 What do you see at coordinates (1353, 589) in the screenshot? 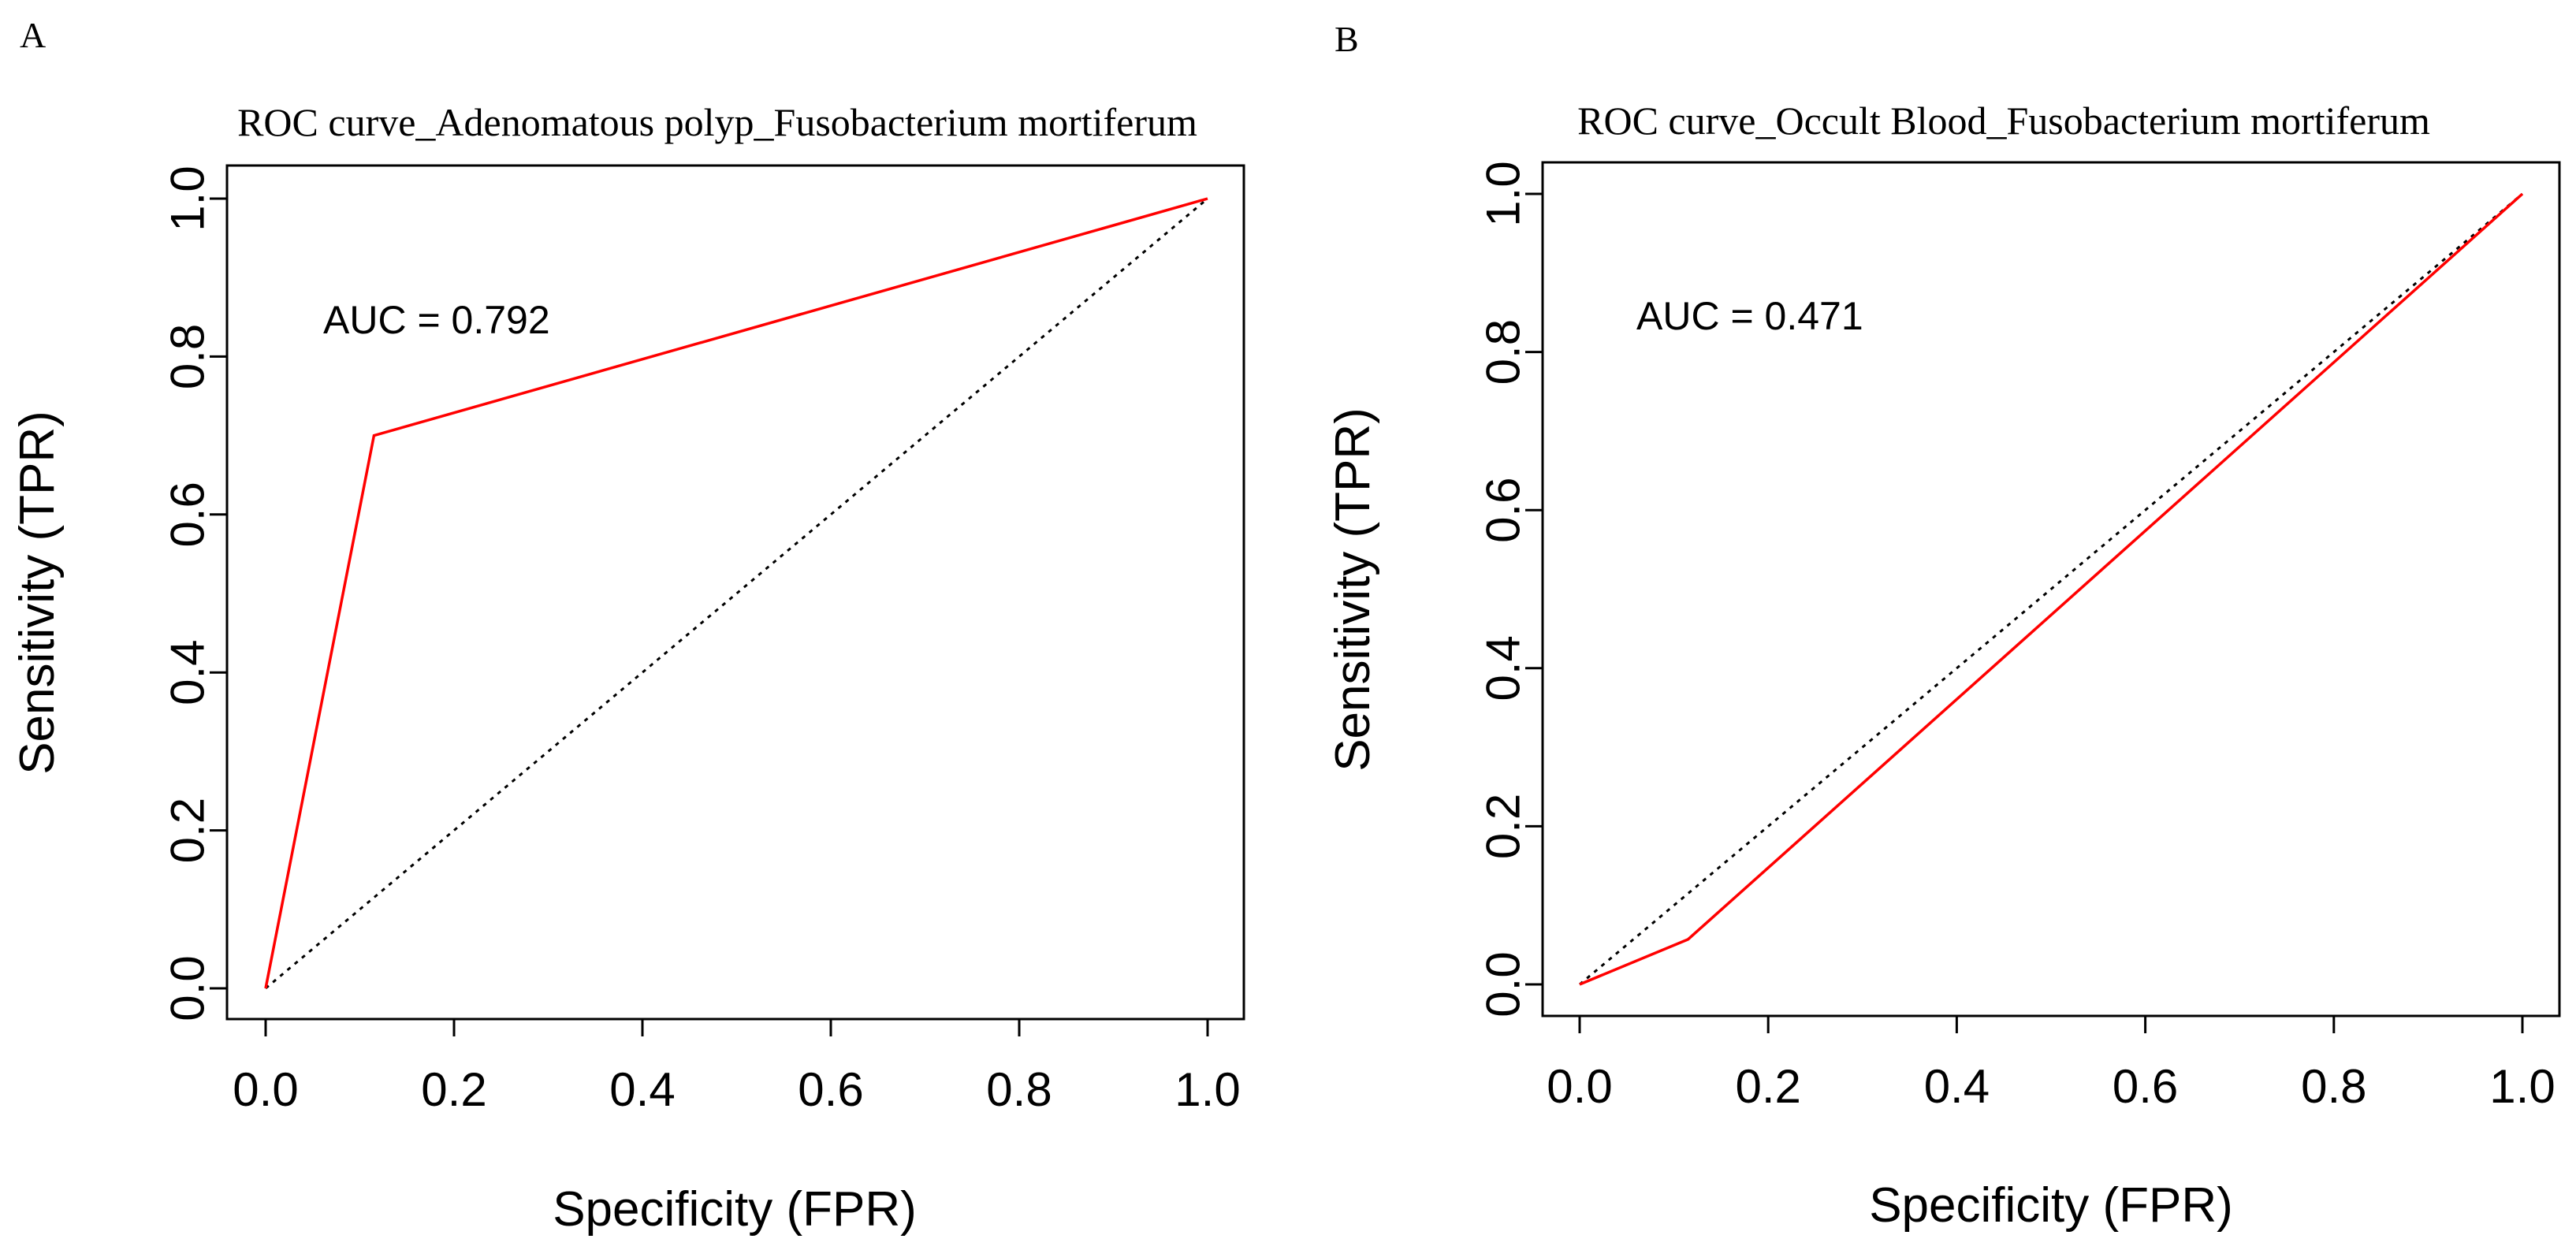
I see `panel-b-y-axis-label: Sensitivity (TPR)` at bounding box center [1353, 589].